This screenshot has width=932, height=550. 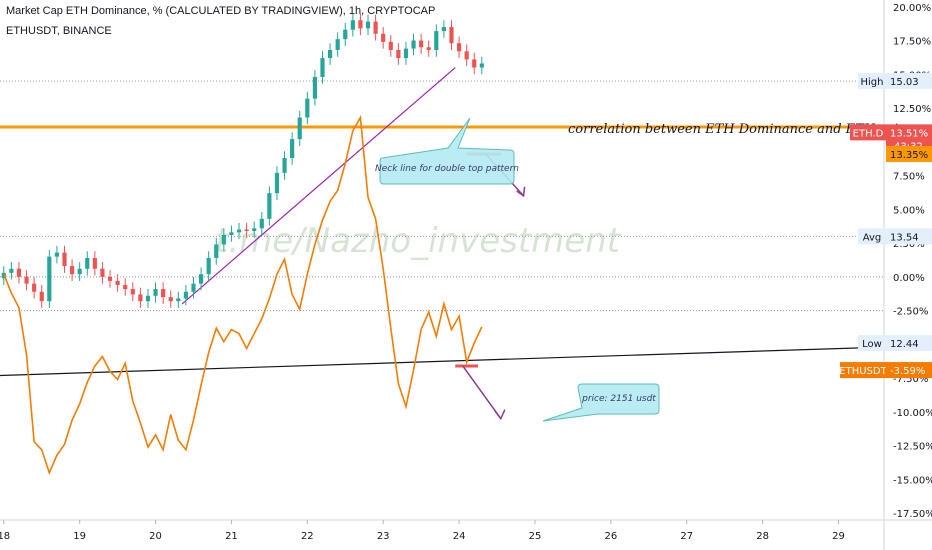 I want to click on arrow-down-bottom, so click(x=482, y=392).